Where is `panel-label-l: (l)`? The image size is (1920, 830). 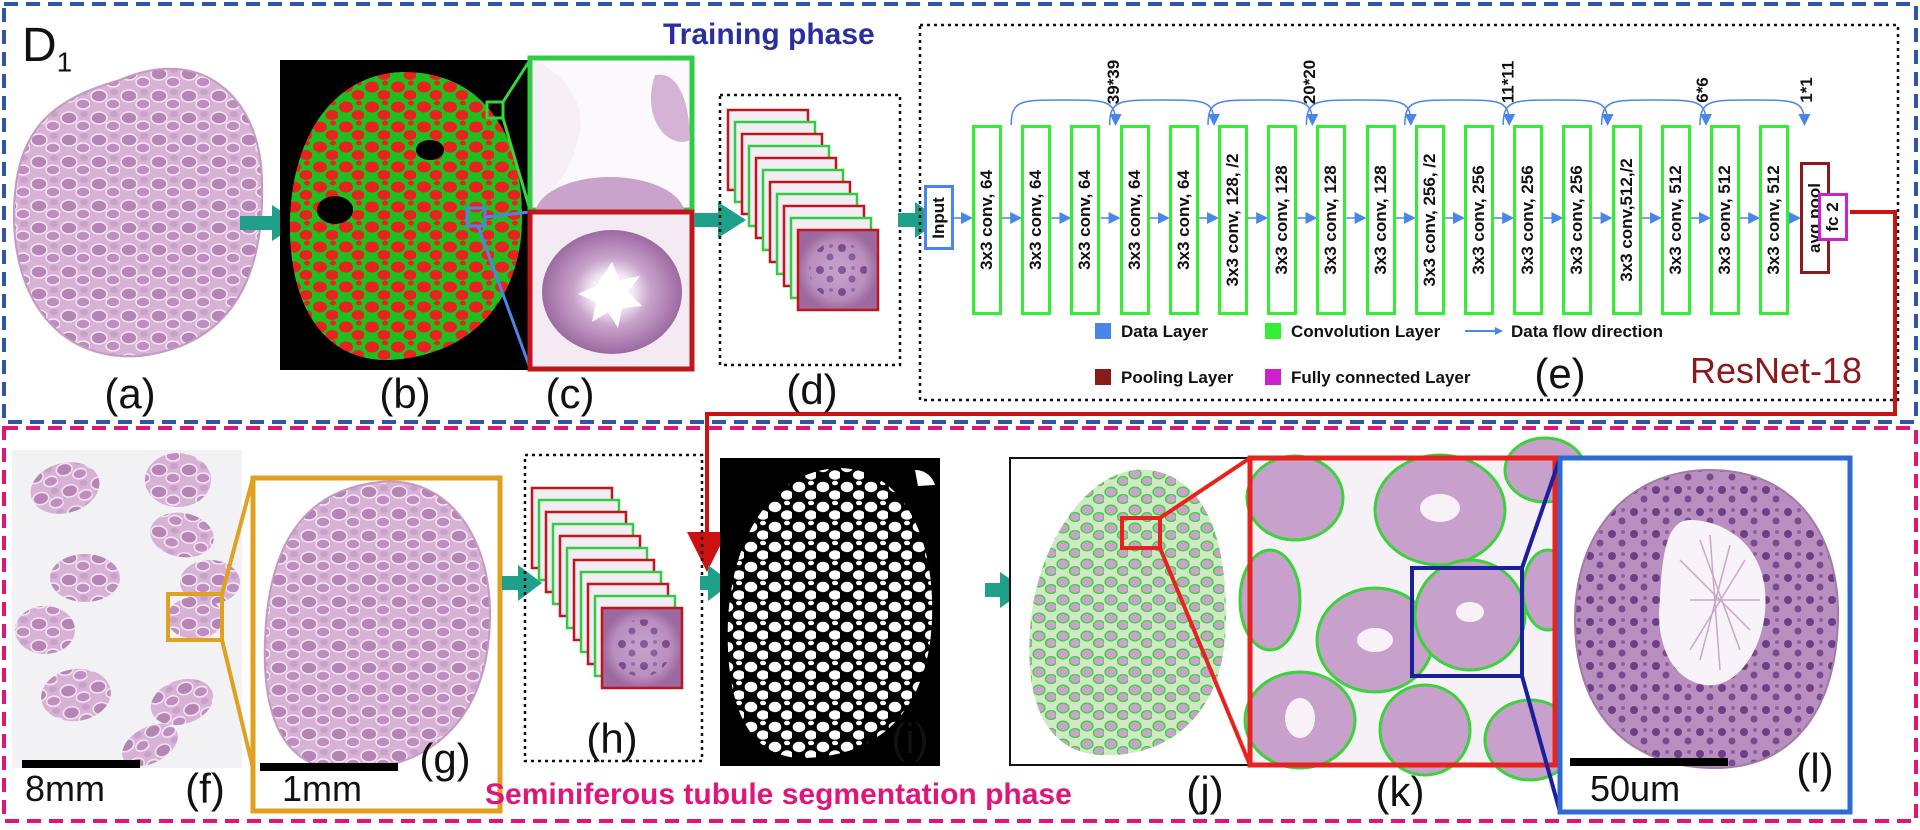 panel-label-l: (l) is located at coordinates (1815, 768).